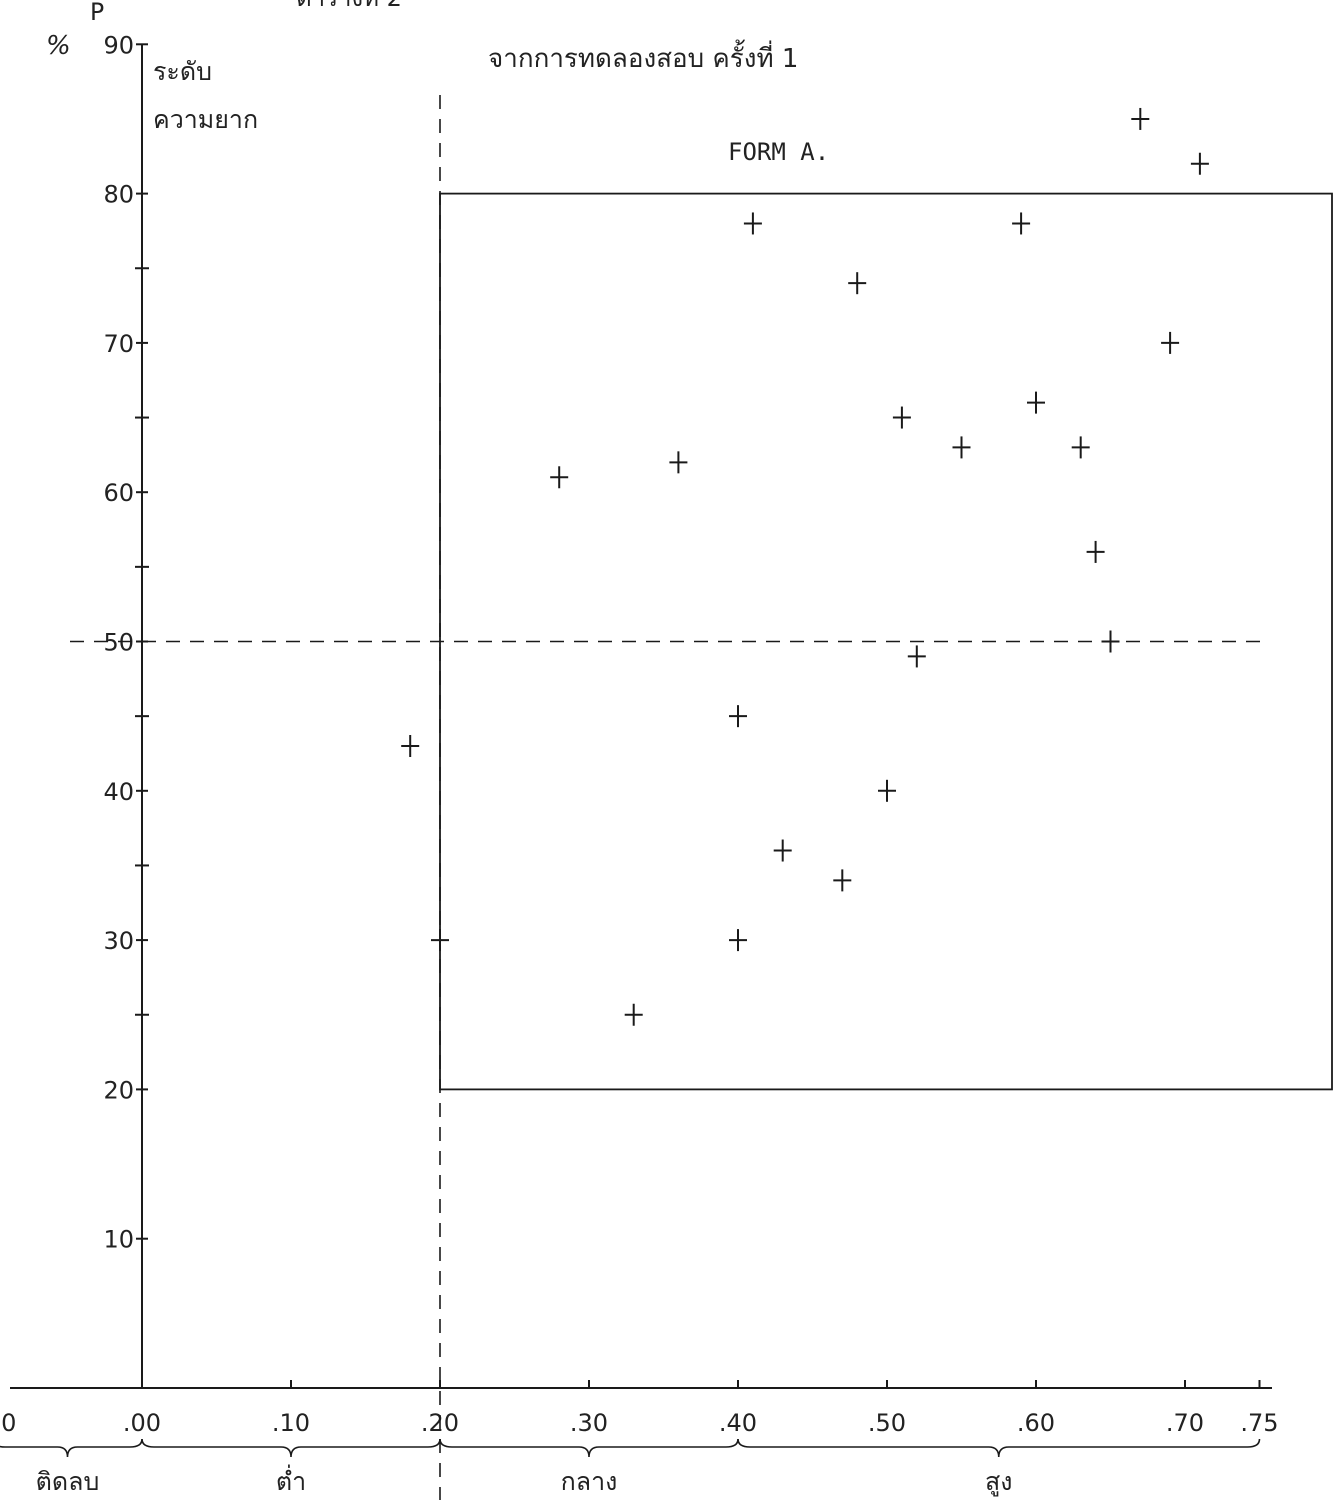 This screenshot has height=1503, width=1342. What do you see at coordinates (1036, 1423) in the screenshot?
I see `x-tick-label: .60` at bounding box center [1036, 1423].